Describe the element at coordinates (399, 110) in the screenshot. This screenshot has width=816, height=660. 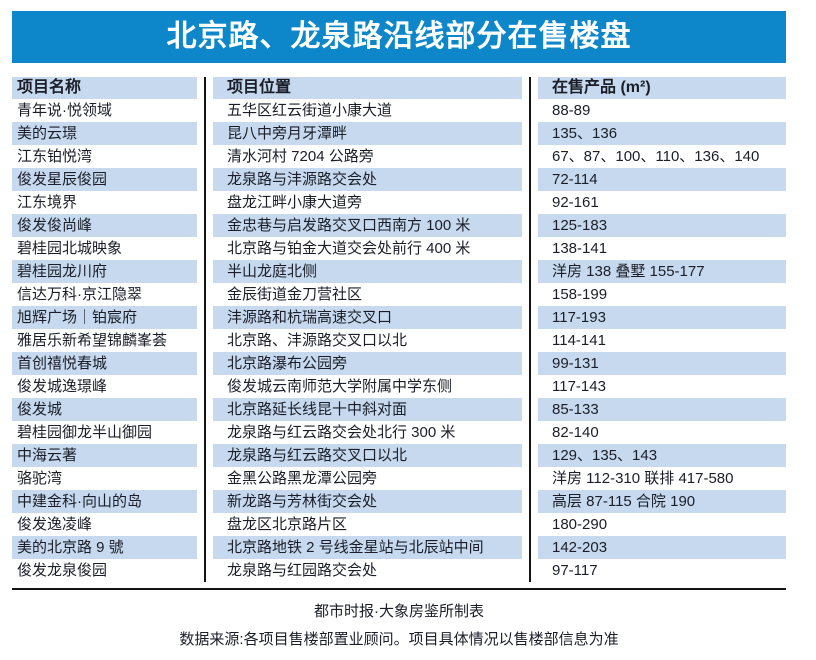
I see `table-row: 青年说·悦领域 五华区红云街道小康大道 88-89` at that location.